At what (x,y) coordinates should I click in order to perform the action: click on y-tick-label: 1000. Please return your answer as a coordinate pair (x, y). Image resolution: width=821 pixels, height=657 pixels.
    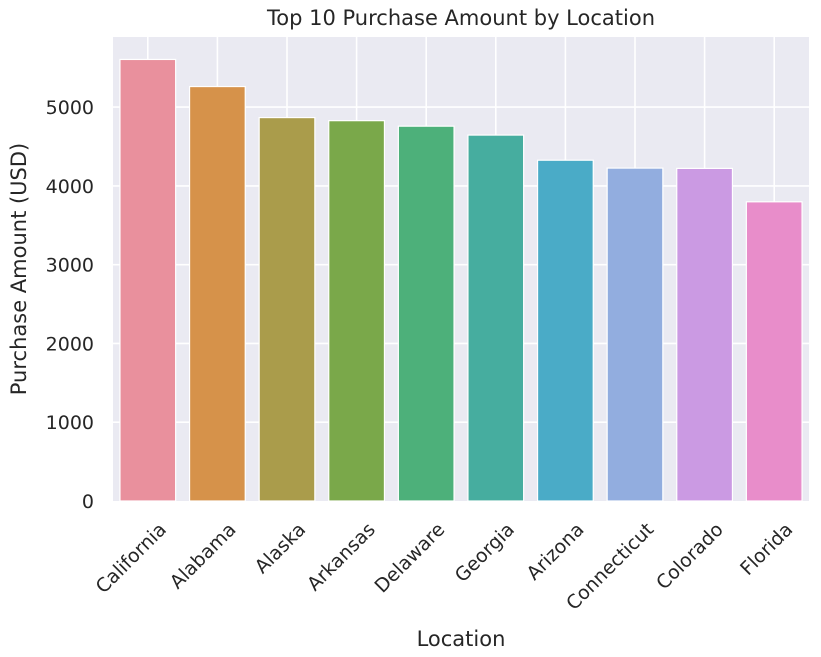
    Looking at the image, I should click on (70, 423).